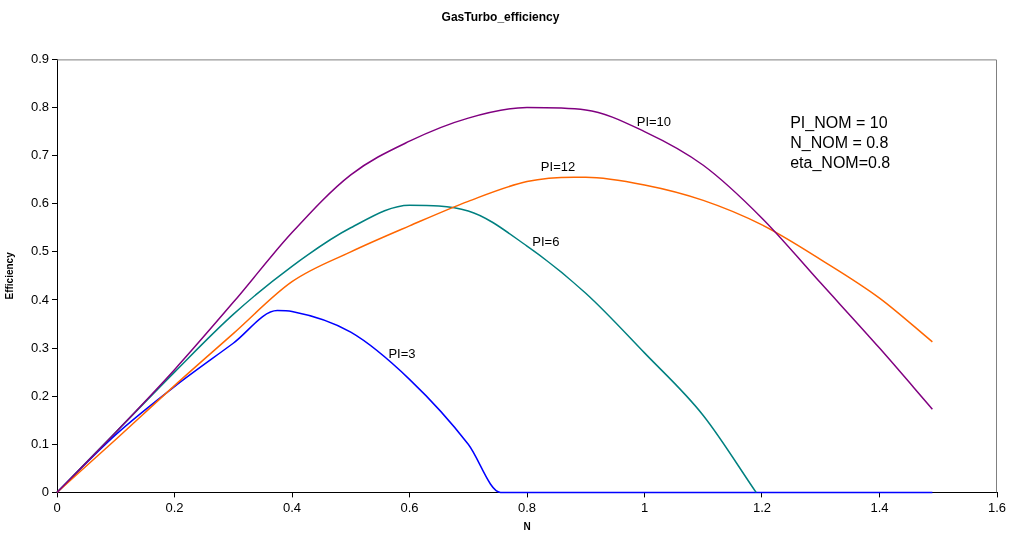 The image size is (1011, 535). Describe the element at coordinates (558, 167) in the screenshot. I see `series-label: PI=12` at that location.